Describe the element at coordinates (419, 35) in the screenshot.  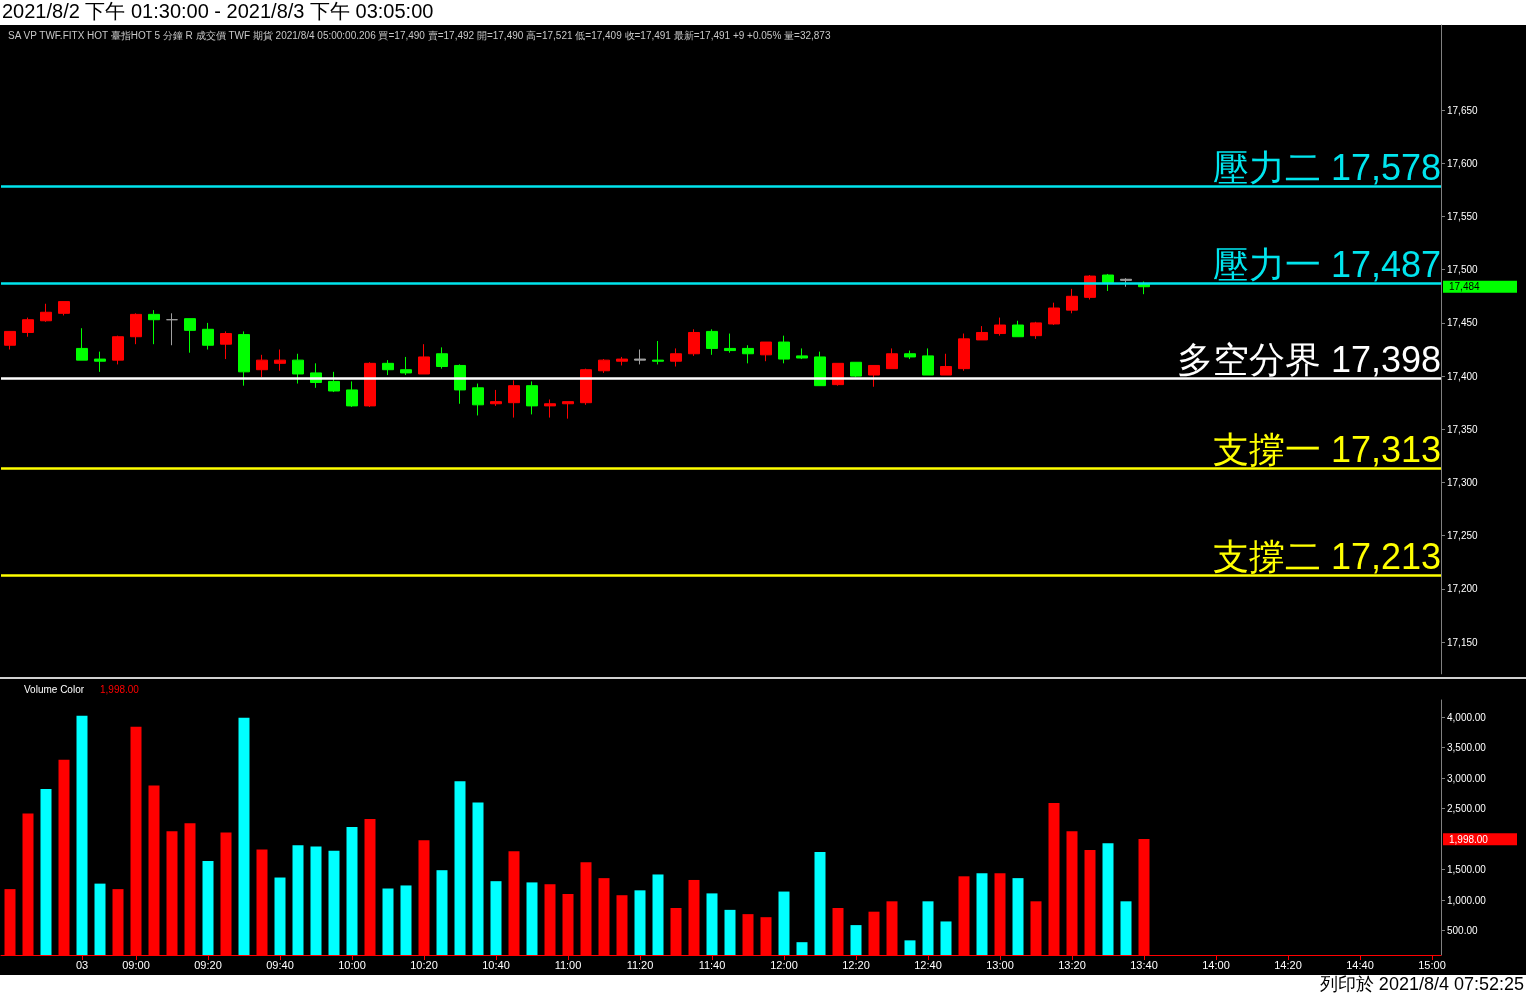
I see `annotation: SA VP TWF.FITX HOT 臺指HOT 5 分鐘 R 成交價 TWF 期貨 2021/8/4 05:00:00.206 買=17,490 賣=17,492 開=17,490 高=17,521 低=17,409 收=17,491 最新=17,491 +9 +0.05% 量=32,873` at that location.